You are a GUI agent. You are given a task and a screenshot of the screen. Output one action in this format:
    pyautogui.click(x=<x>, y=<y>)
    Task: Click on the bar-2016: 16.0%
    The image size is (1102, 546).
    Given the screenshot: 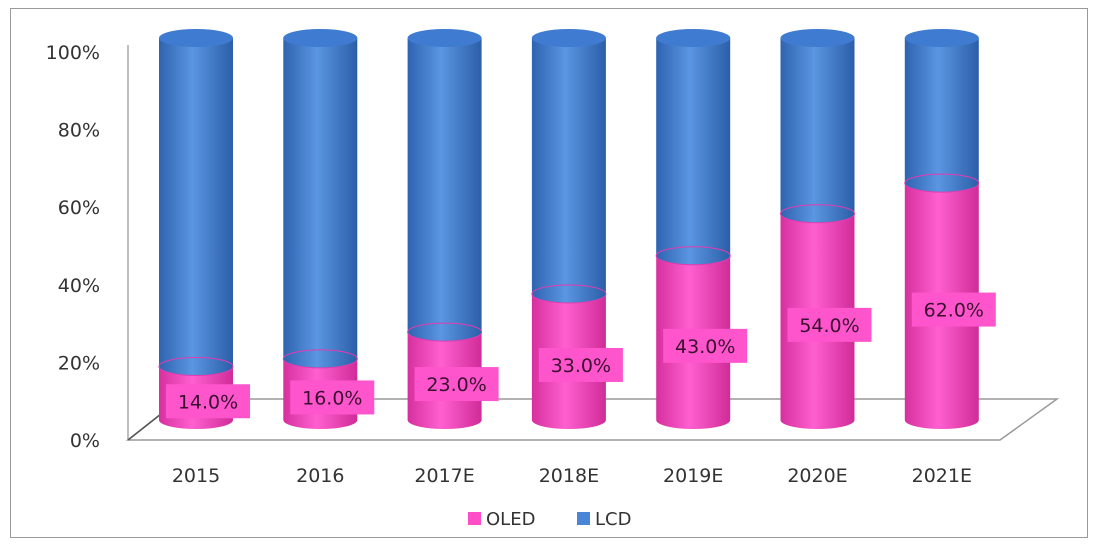 What is the action you would take?
    pyautogui.click(x=328, y=229)
    